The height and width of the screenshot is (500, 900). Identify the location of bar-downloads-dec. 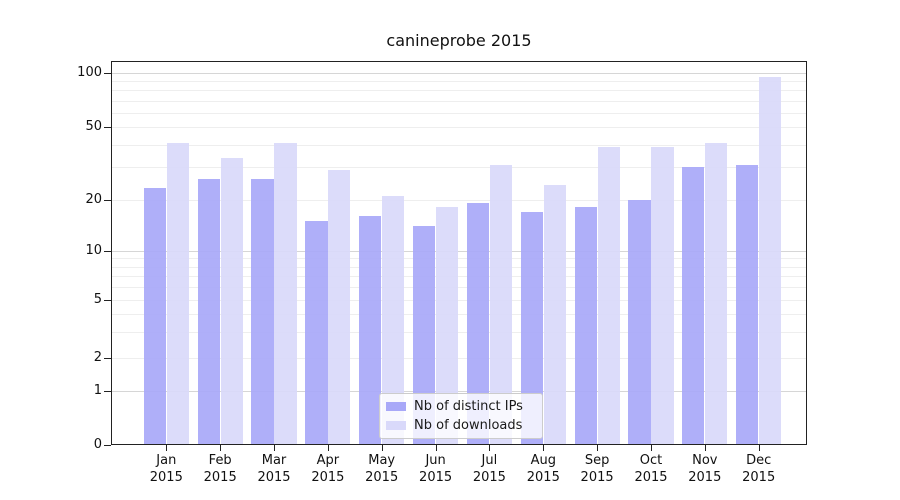
(770, 260).